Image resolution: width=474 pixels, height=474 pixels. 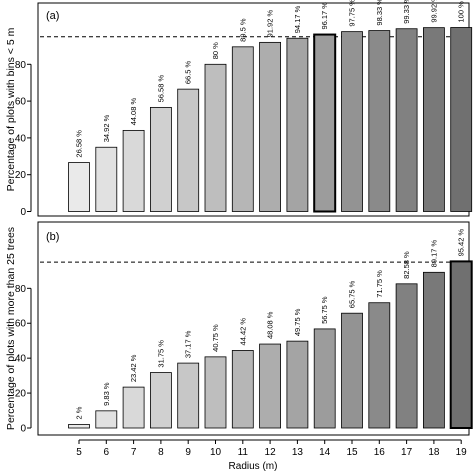 What do you see at coordinates (433, 253) in the screenshot?
I see `data-label: 89.17 %` at bounding box center [433, 253].